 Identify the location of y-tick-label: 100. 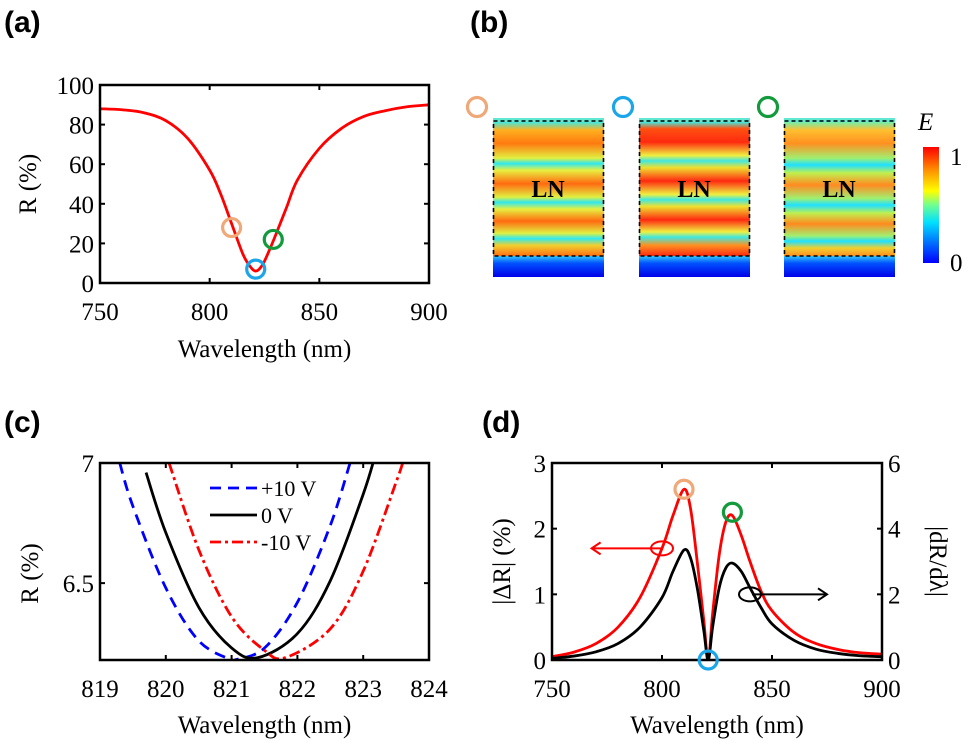
(76, 86).